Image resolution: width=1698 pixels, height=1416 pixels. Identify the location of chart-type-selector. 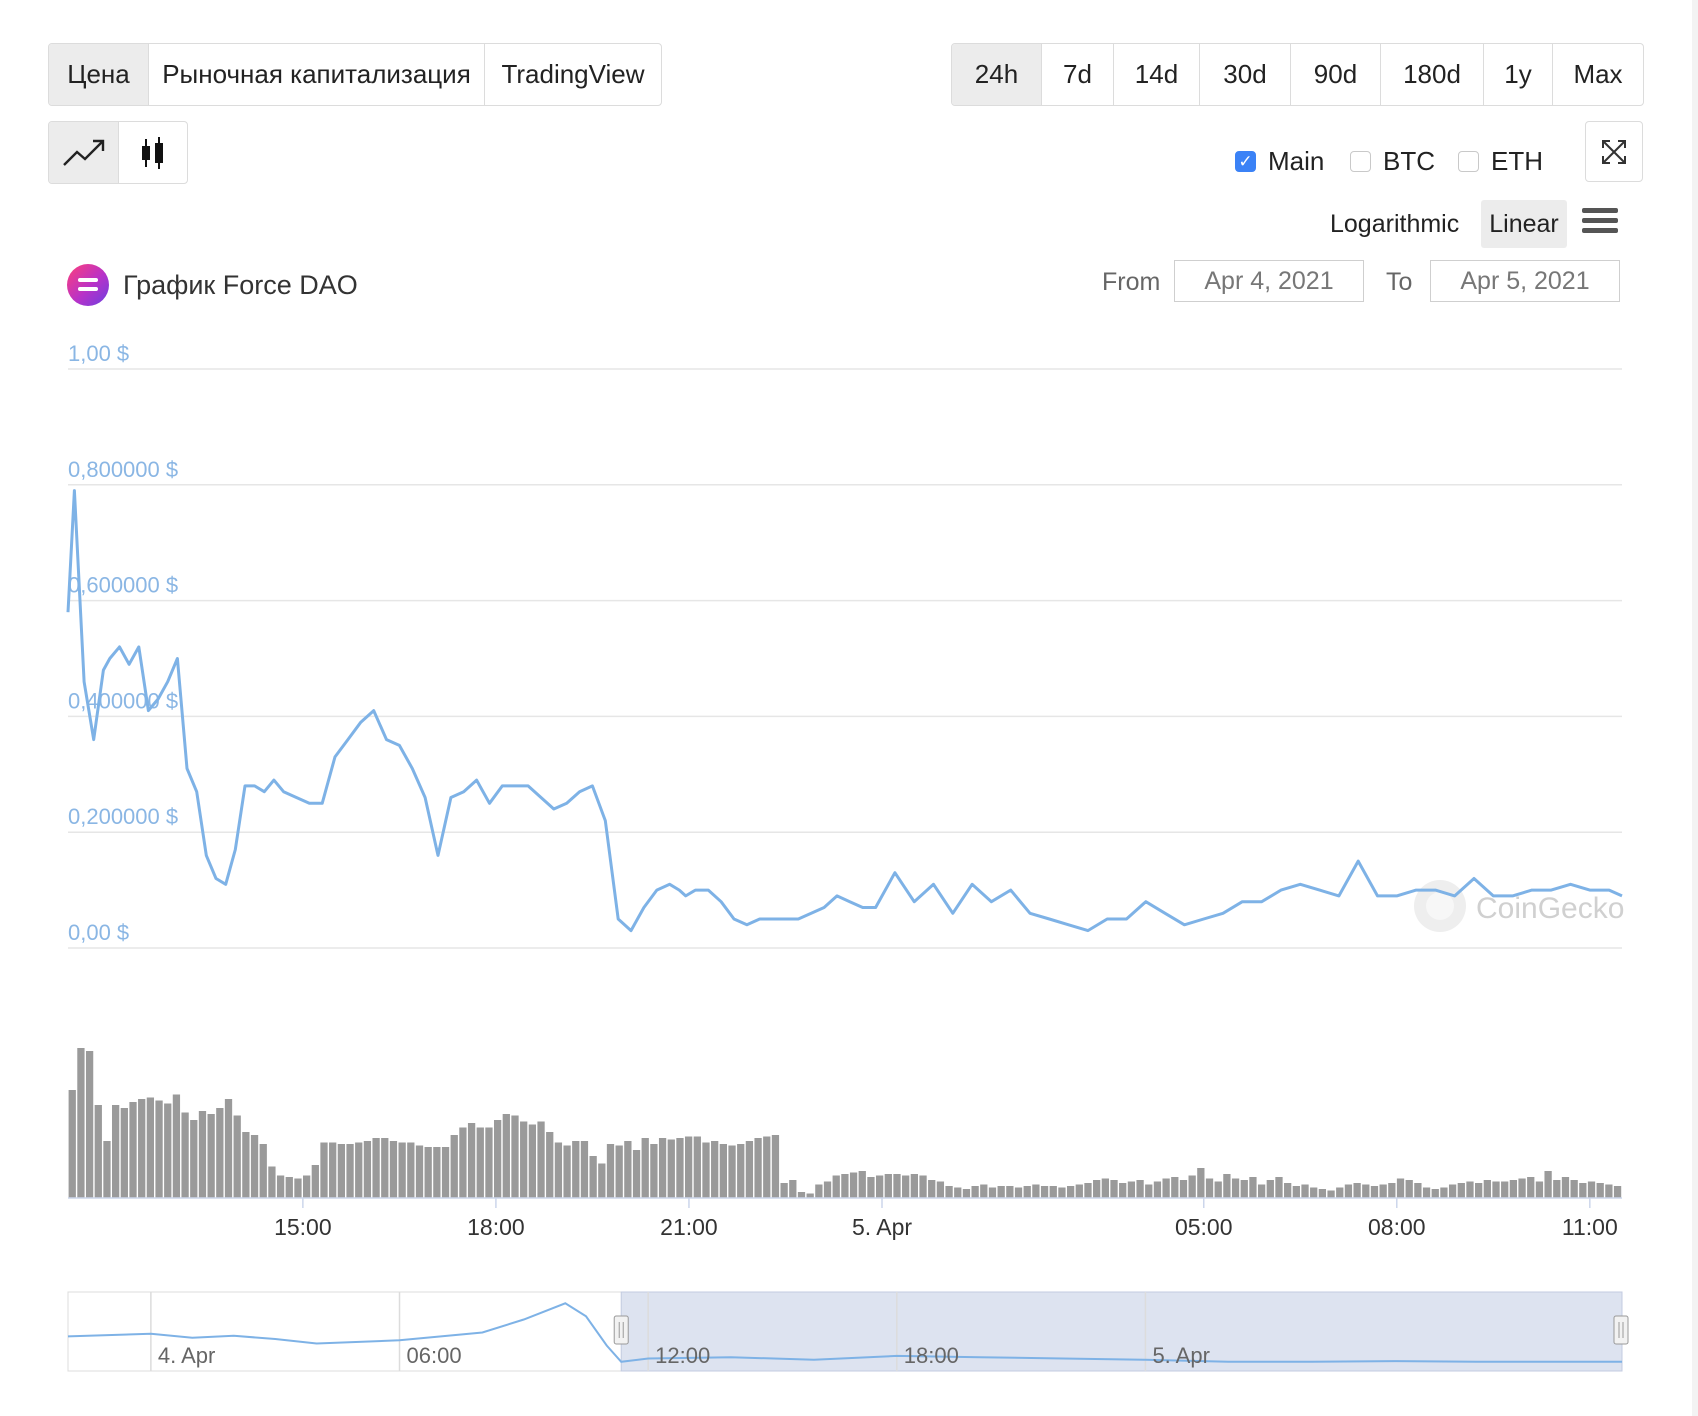
(118, 152).